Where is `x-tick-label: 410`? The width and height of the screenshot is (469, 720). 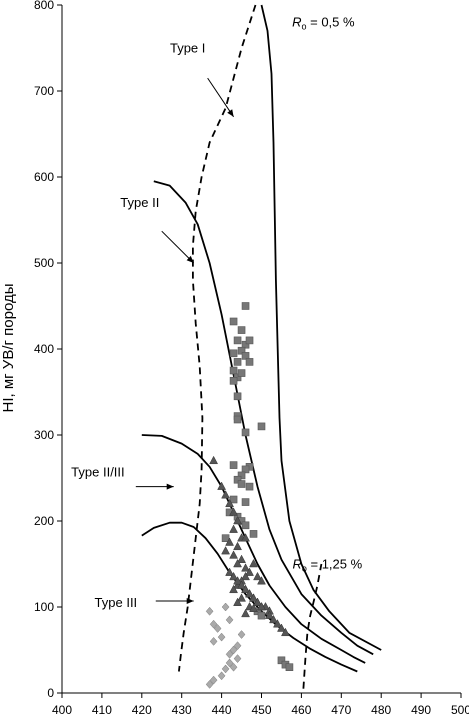 x-tick-label: 410 is located at coordinates (102, 710).